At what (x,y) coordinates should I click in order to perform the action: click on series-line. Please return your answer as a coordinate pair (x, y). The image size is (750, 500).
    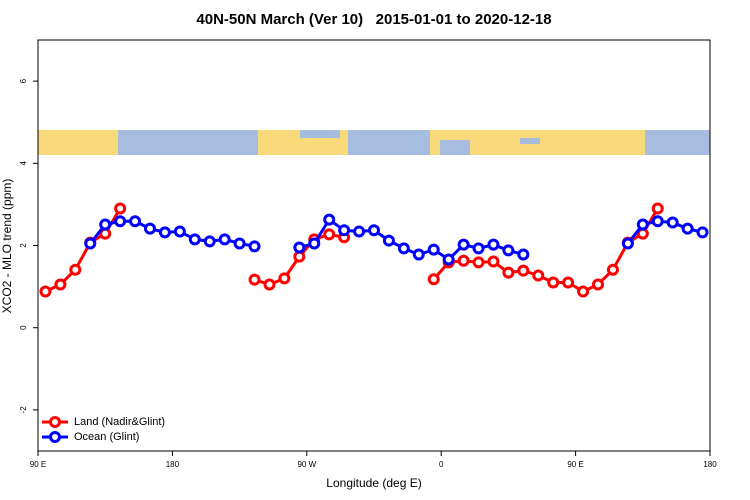
    Looking at the image, I should click on (396, 239).